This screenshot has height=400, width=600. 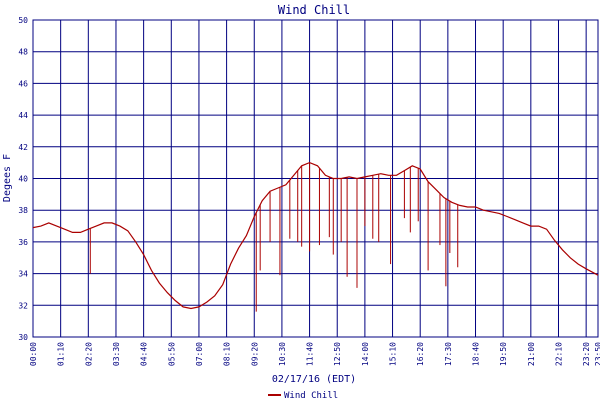 What do you see at coordinates (314, 379) in the screenshot?
I see `x-axis-label: 02/17/16 (EDT)` at bounding box center [314, 379].